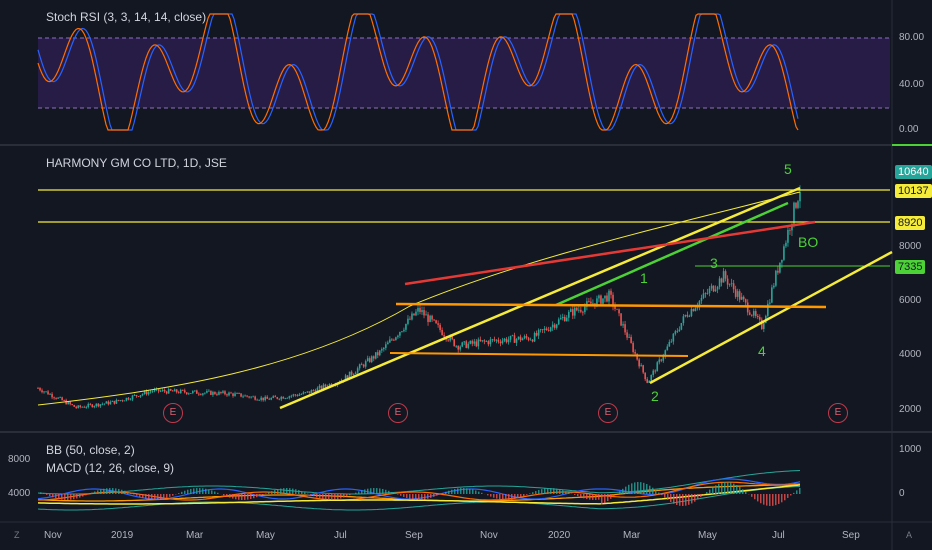 This screenshot has width=932, height=550. What do you see at coordinates (173, 413) in the screenshot?
I see `earnings-marker-1: E` at bounding box center [173, 413].